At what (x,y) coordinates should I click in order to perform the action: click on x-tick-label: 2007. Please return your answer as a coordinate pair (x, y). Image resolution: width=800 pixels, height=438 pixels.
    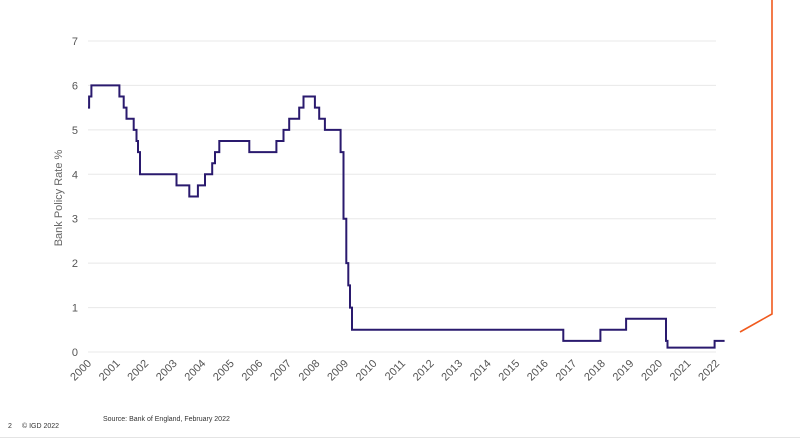
    Looking at the image, I should click on (281, 371).